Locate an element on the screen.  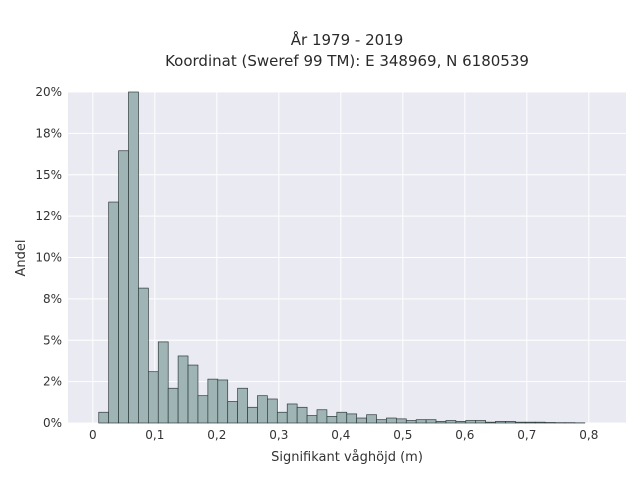
y-tick-label: 10% is located at coordinates (48, 258).